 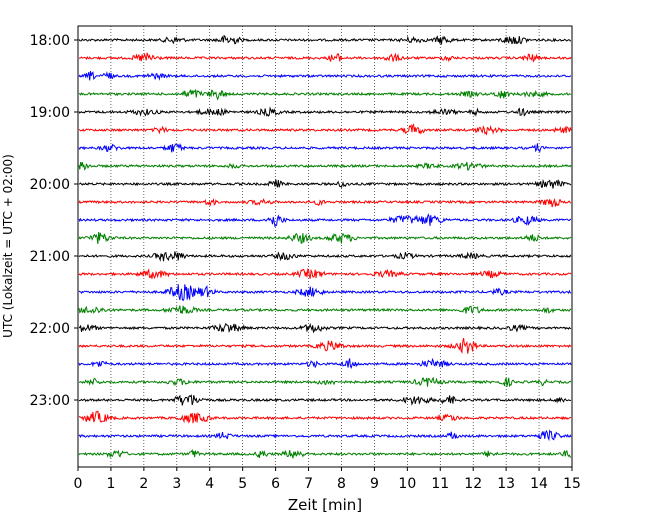 What do you see at coordinates (54, 221) in the screenshot?
I see `y-axis-ticks: 18:00 19:00 20:00 21:00 22:00 23:00` at bounding box center [54, 221].